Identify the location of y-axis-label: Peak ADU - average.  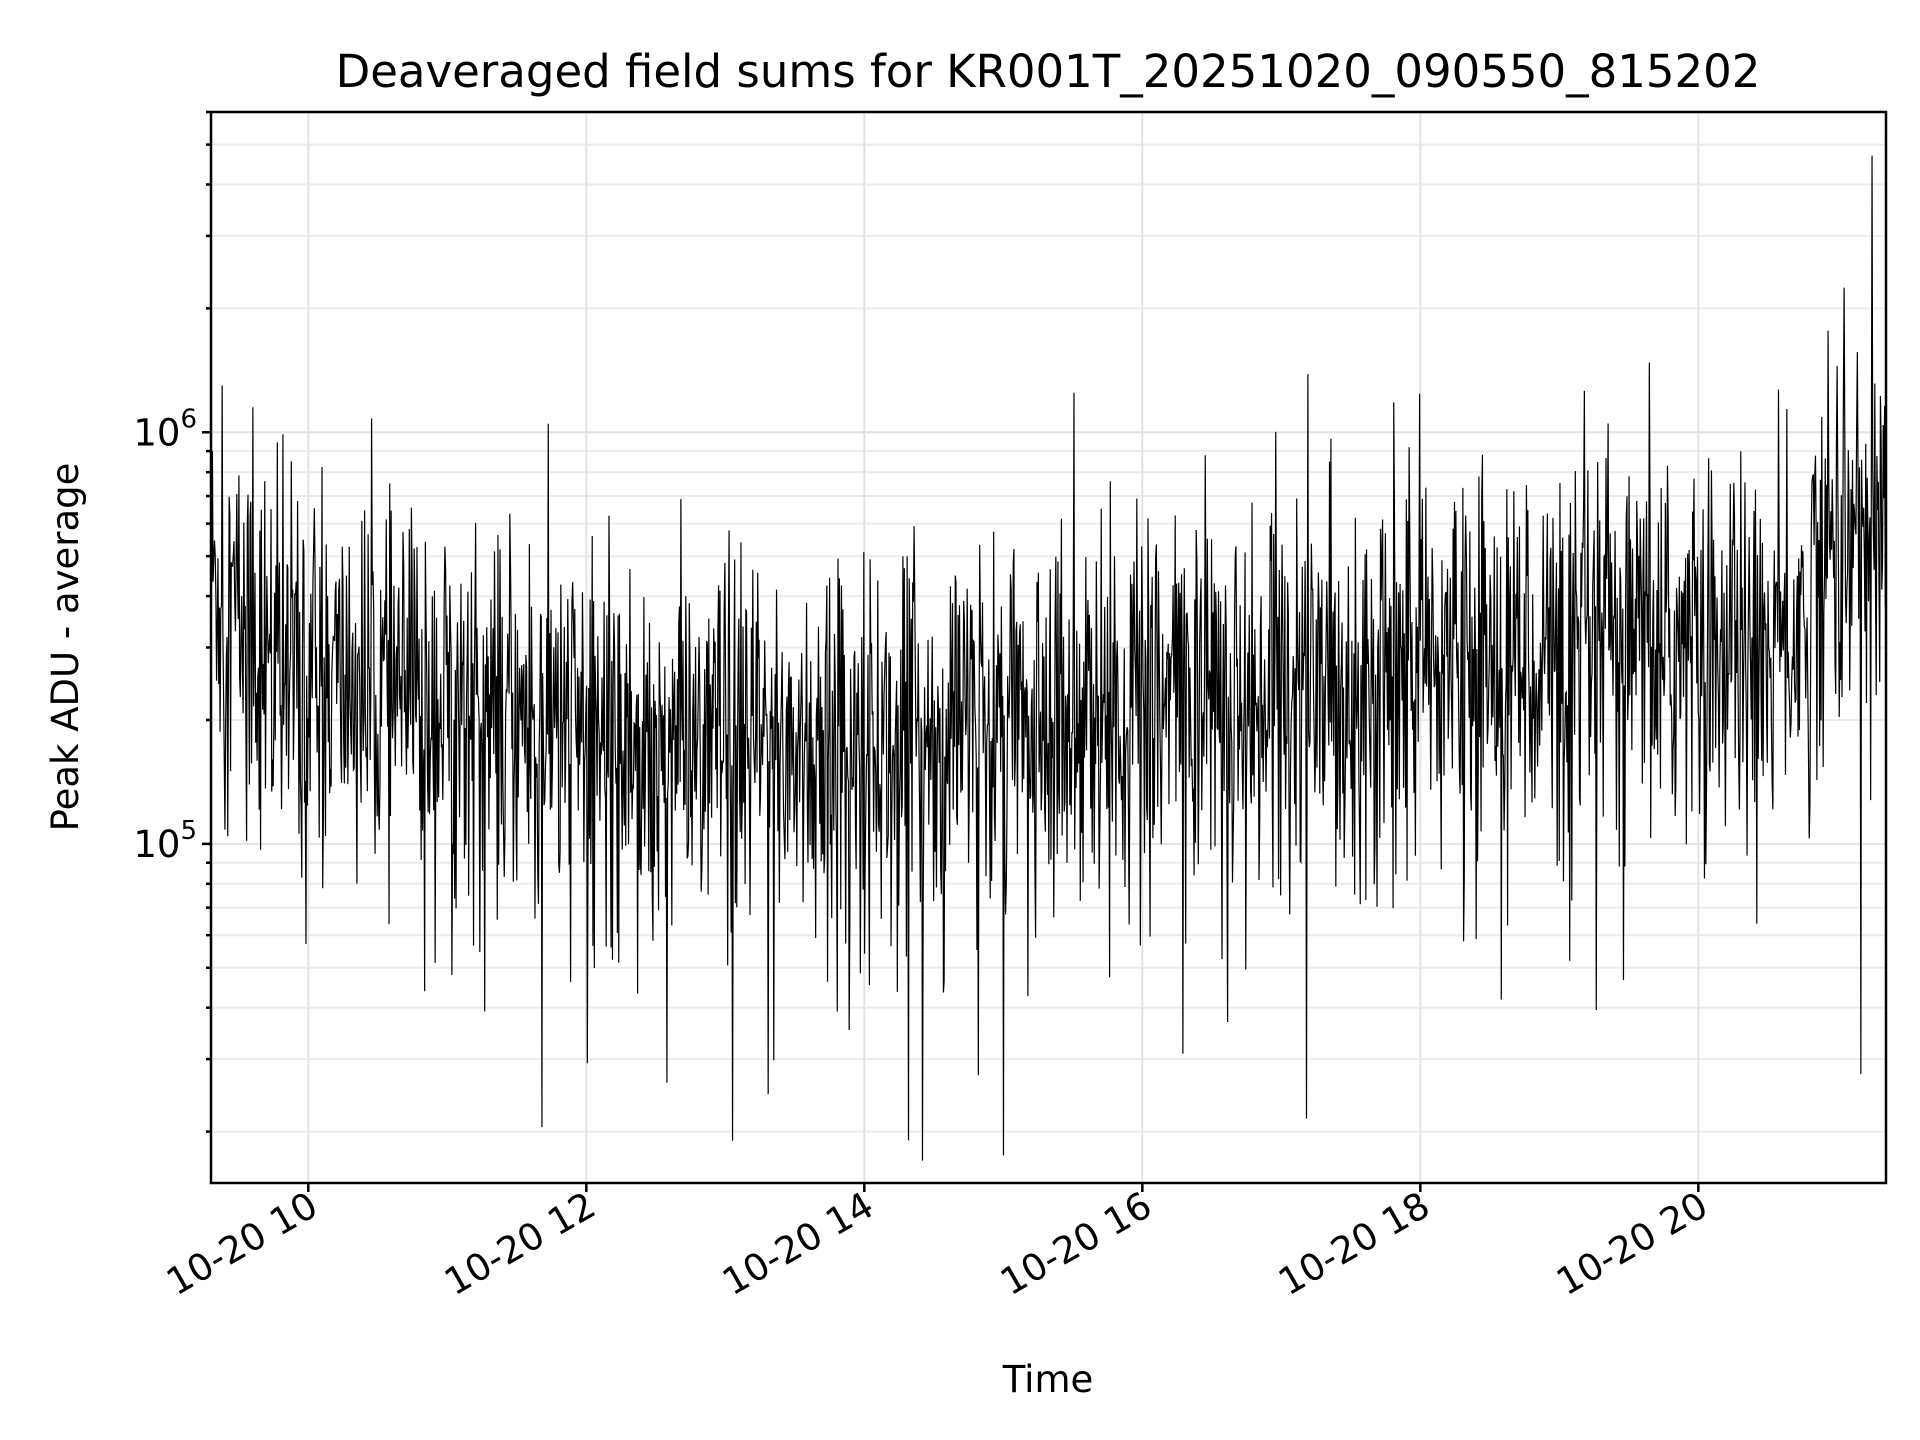
(65, 647).